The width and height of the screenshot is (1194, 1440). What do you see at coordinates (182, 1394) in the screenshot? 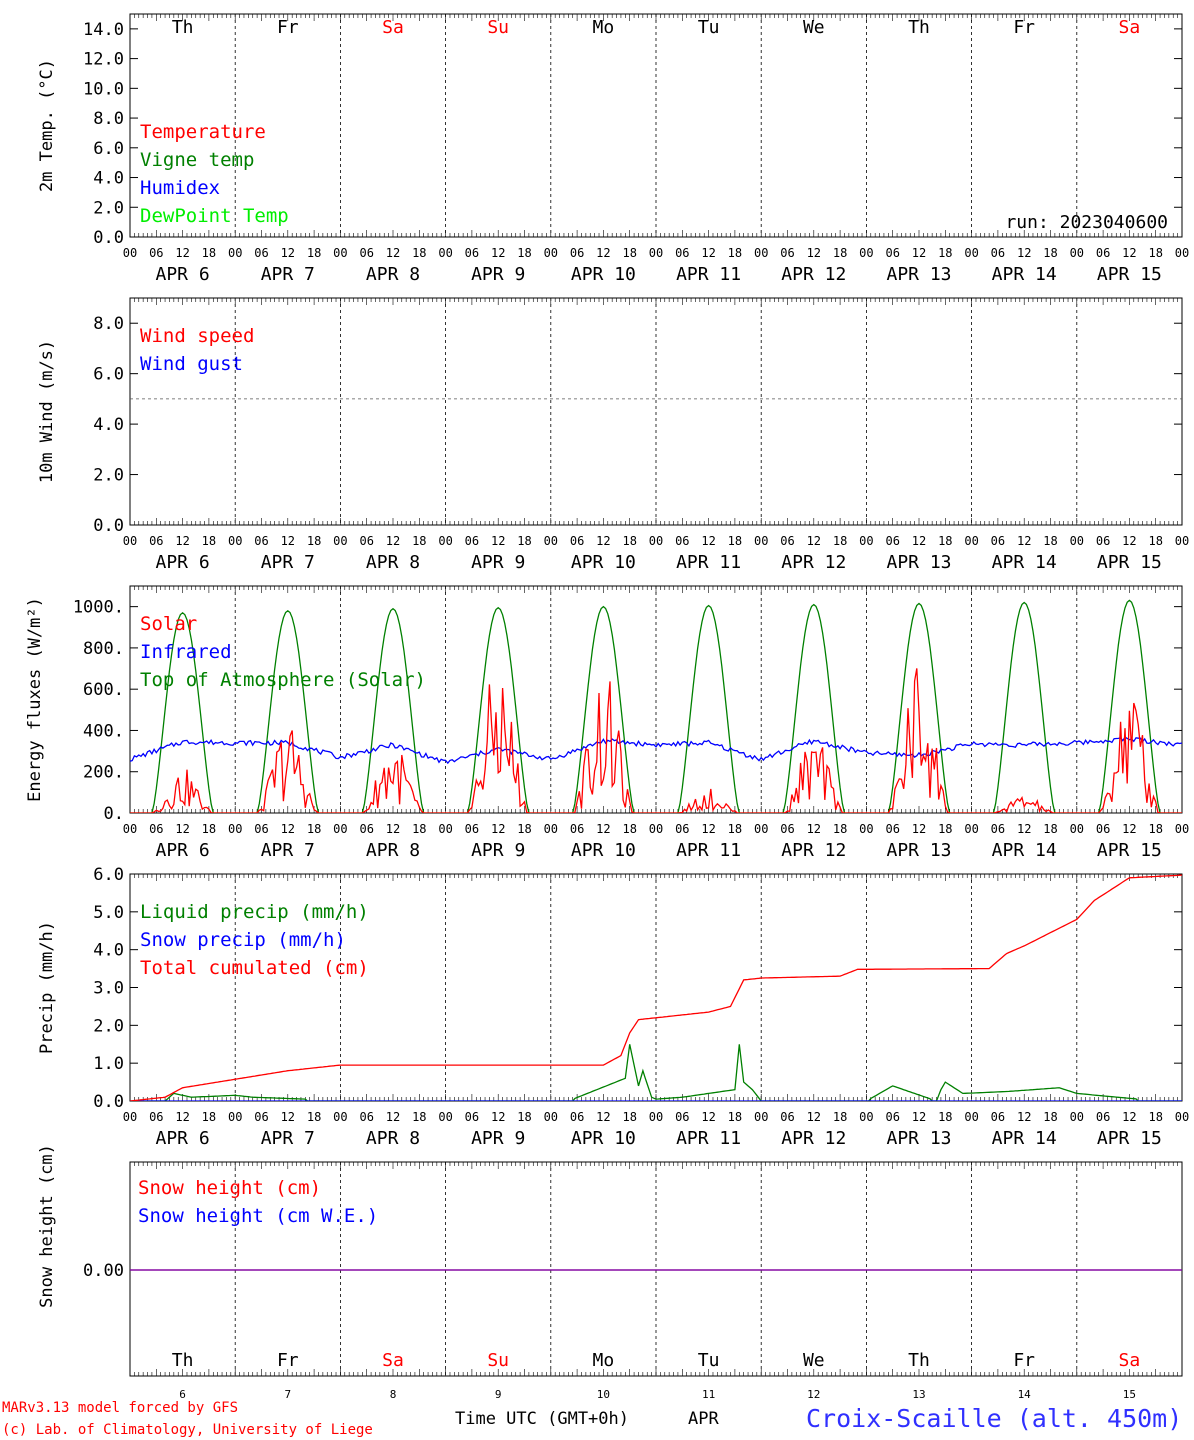
I see `day-number-label: 6` at bounding box center [182, 1394].